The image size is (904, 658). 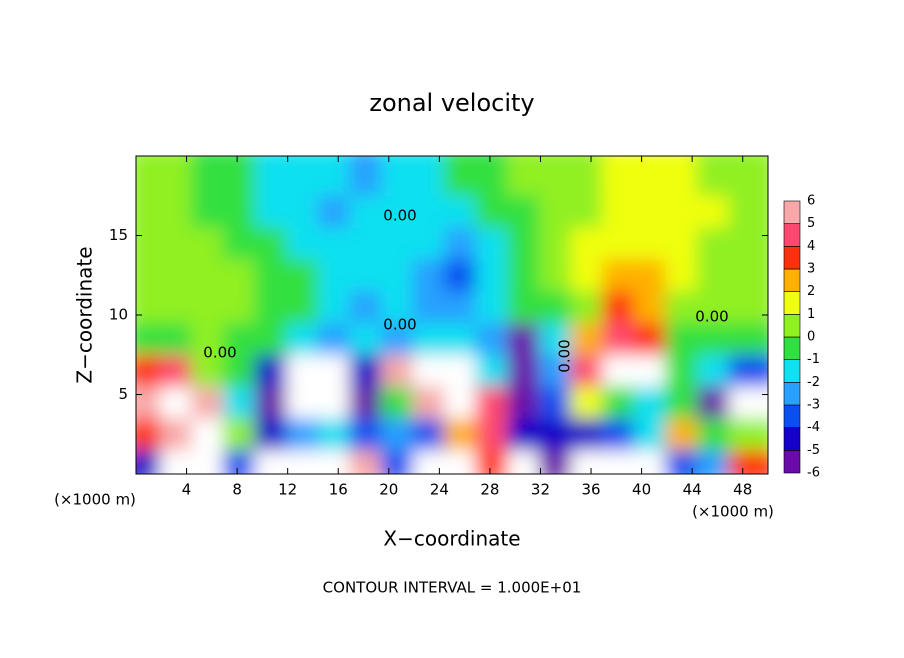 I want to click on x-tick-label: 16, so click(x=338, y=490).